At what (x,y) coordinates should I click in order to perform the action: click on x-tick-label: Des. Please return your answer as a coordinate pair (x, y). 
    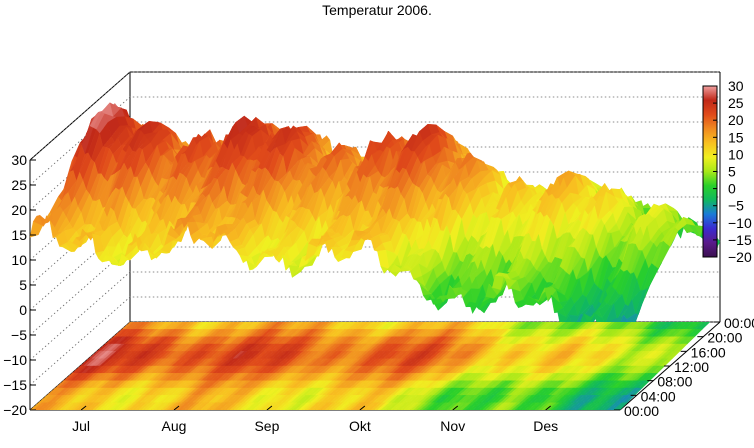
    Looking at the image, I should click on (545, 426).